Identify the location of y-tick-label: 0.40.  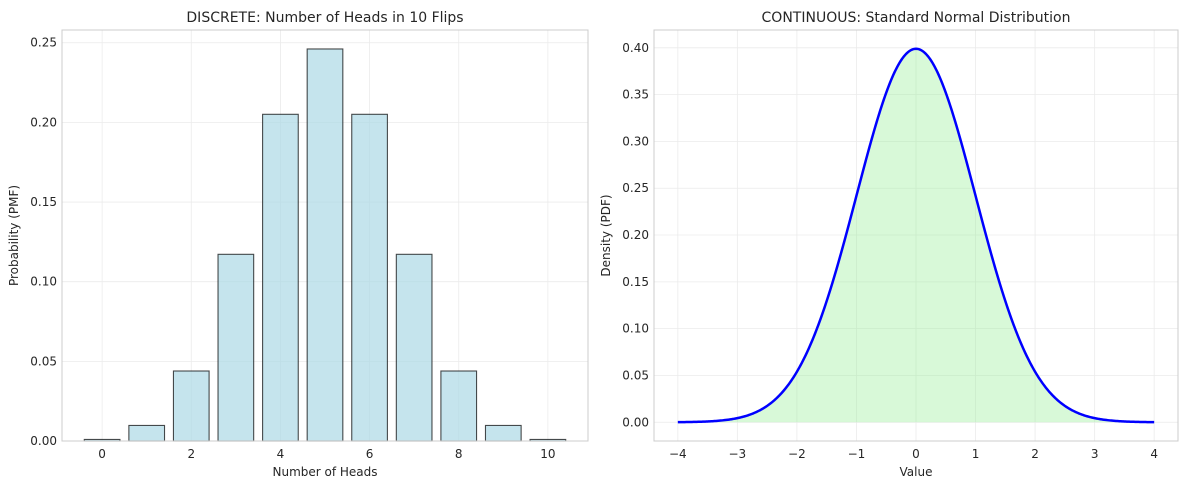
(635, 48).